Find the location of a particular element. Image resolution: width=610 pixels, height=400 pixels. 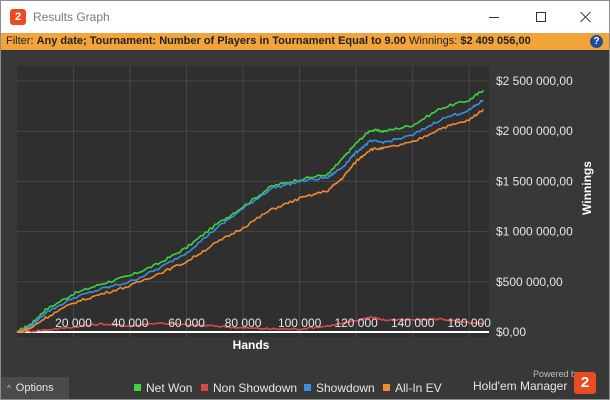

x-tick-label: 80 000 is located at coordinates (243, 323).